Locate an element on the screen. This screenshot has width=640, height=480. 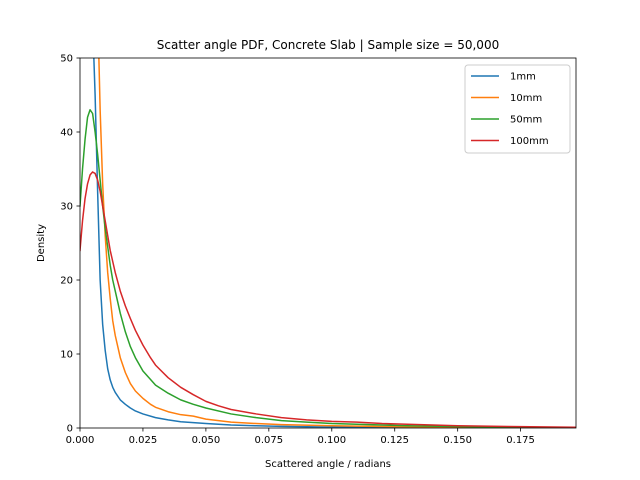
x-tick-label: 0.025 is located at coordinates (143, 440).